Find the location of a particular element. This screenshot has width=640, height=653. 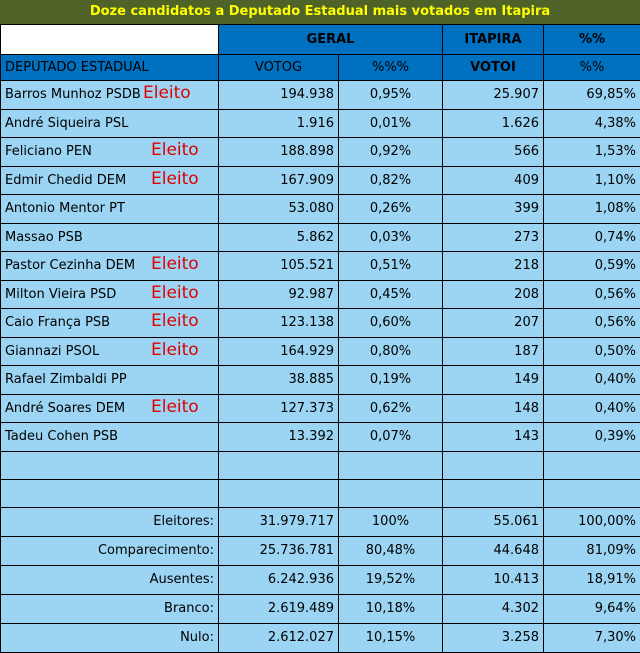

pct-itapira-cell: 0,39% is located at coordinates (592, 437).